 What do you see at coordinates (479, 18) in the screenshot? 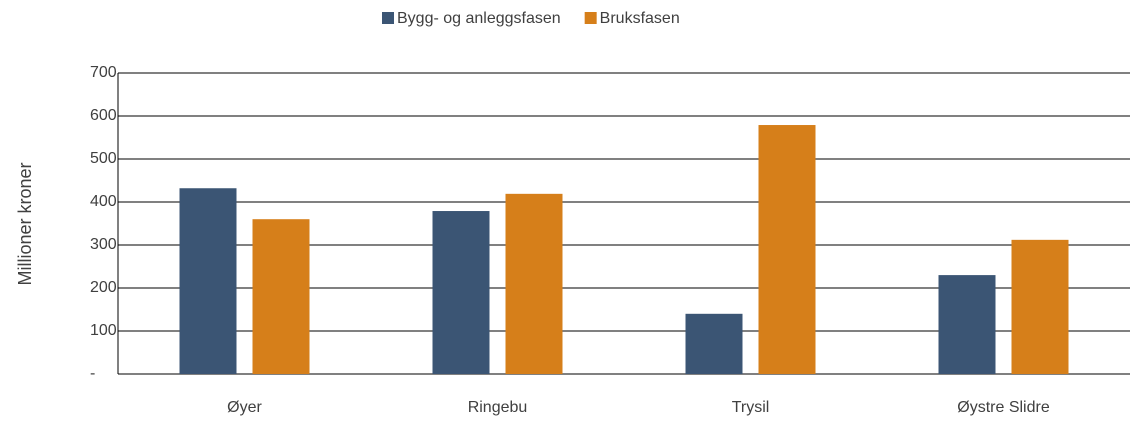
I see `legend-label: Bygg- og anleggsfasen` at bounding box center [479, 18].